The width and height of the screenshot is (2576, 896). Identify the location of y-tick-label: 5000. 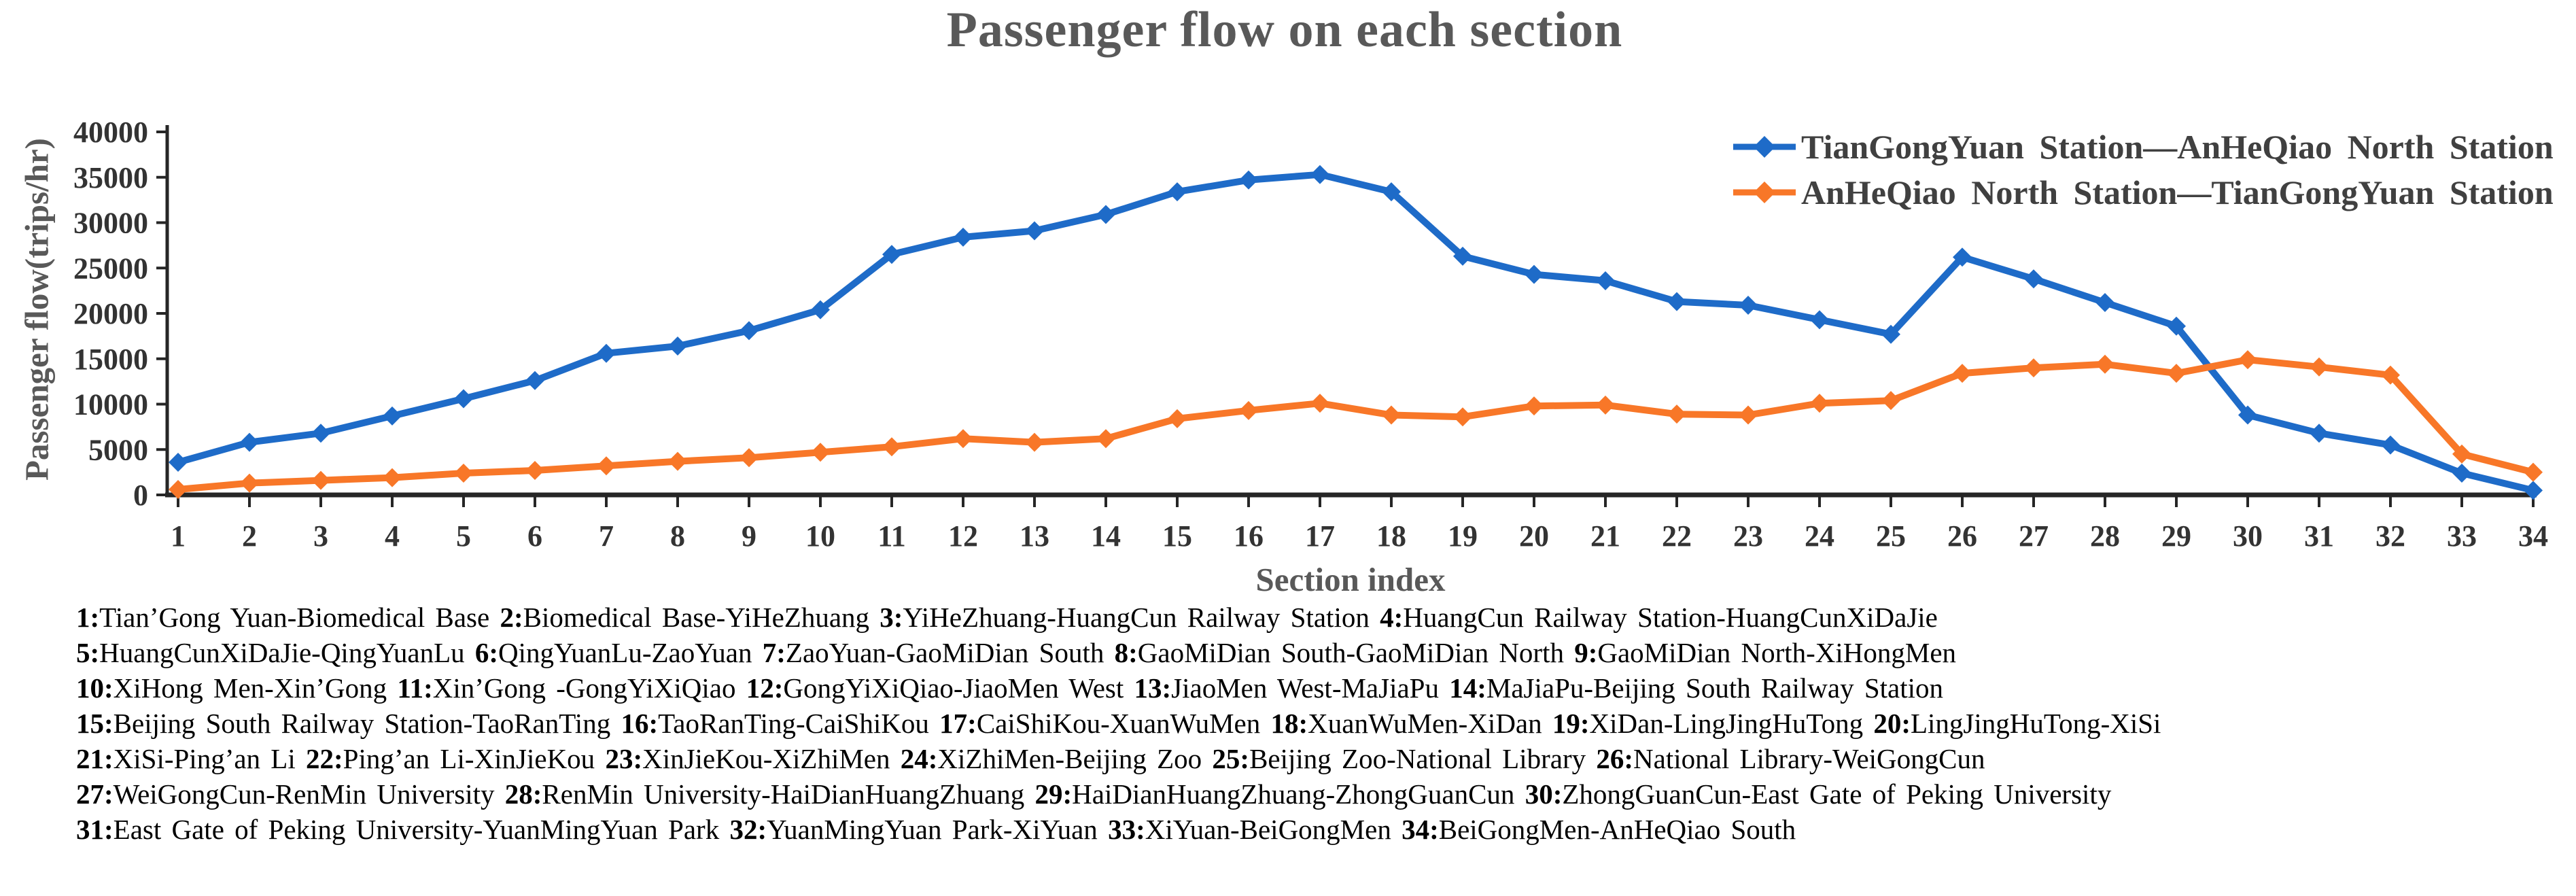
(118, 449).